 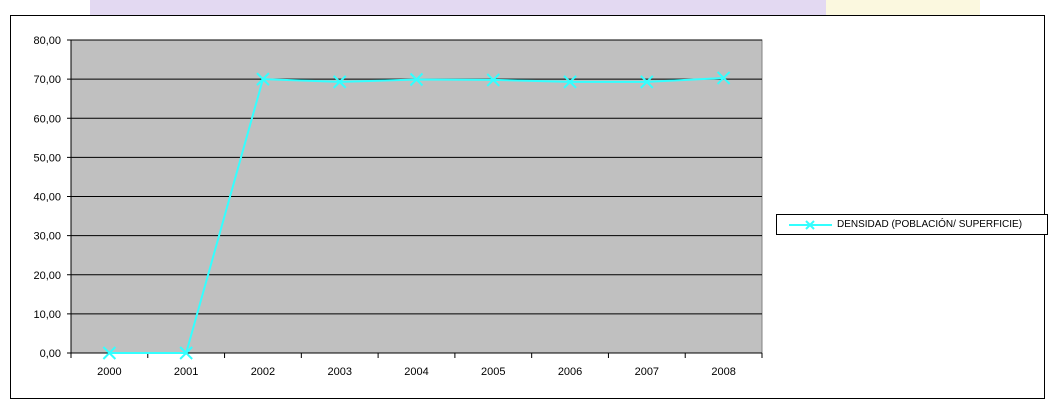 I want to click on legend: DENSIDAD (POBLACIÓN/ SUPERFICIE), so click(x=912, y=224).